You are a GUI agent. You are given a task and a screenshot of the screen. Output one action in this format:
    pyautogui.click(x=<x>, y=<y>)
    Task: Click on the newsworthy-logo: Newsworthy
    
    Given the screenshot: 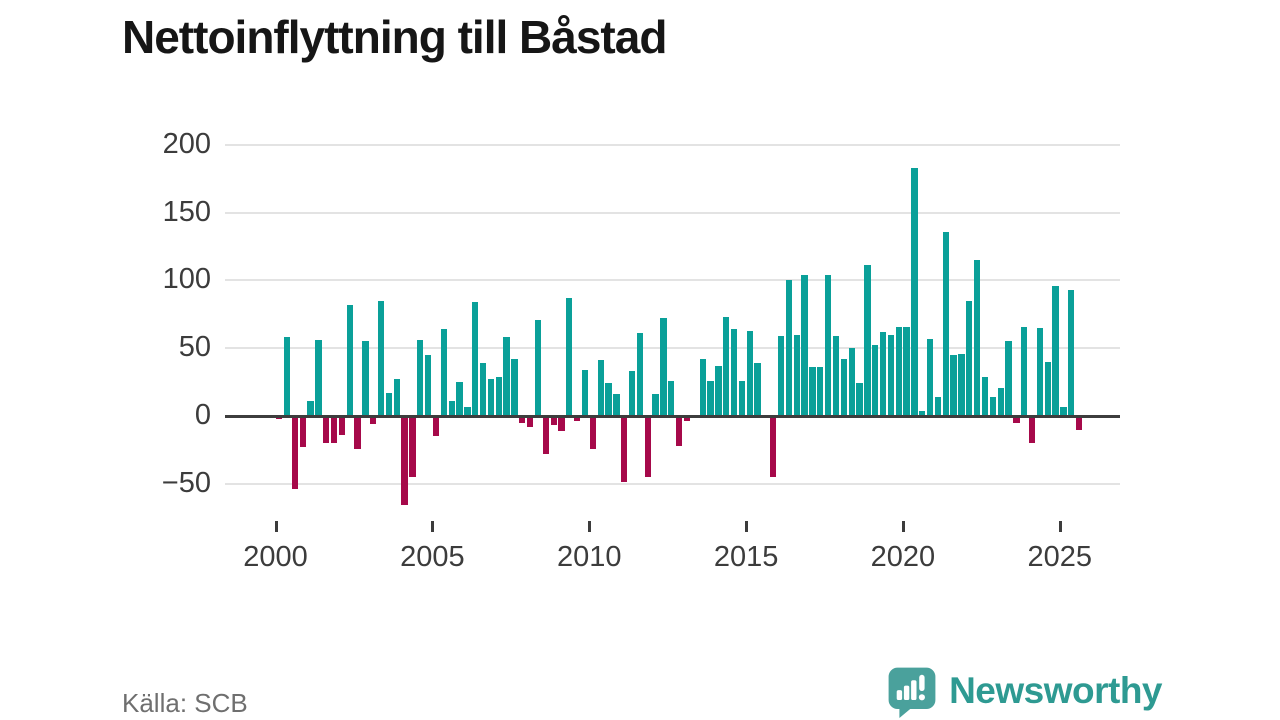 What is the action you would take?
    pyautogui.click(x=1023, y=691)
    